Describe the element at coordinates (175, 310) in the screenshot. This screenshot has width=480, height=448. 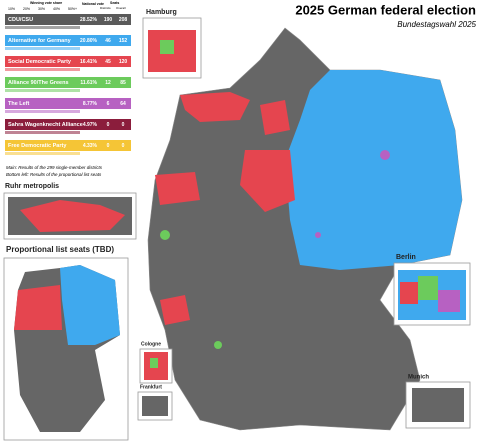
I see `saar-region` at that location.